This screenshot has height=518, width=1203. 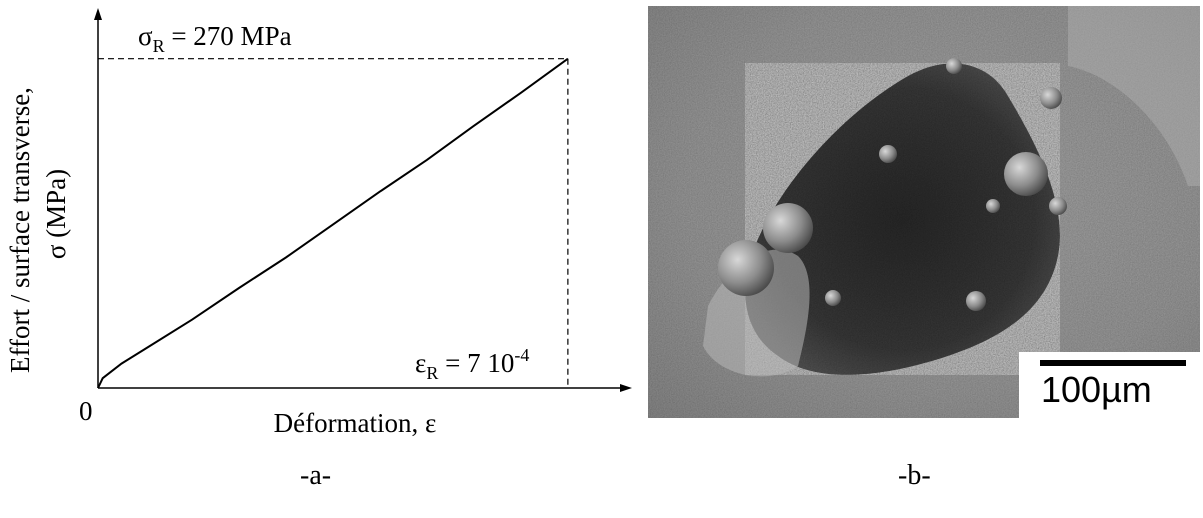 I want to click on y-axis-arrow, so click(x=98, y=14).